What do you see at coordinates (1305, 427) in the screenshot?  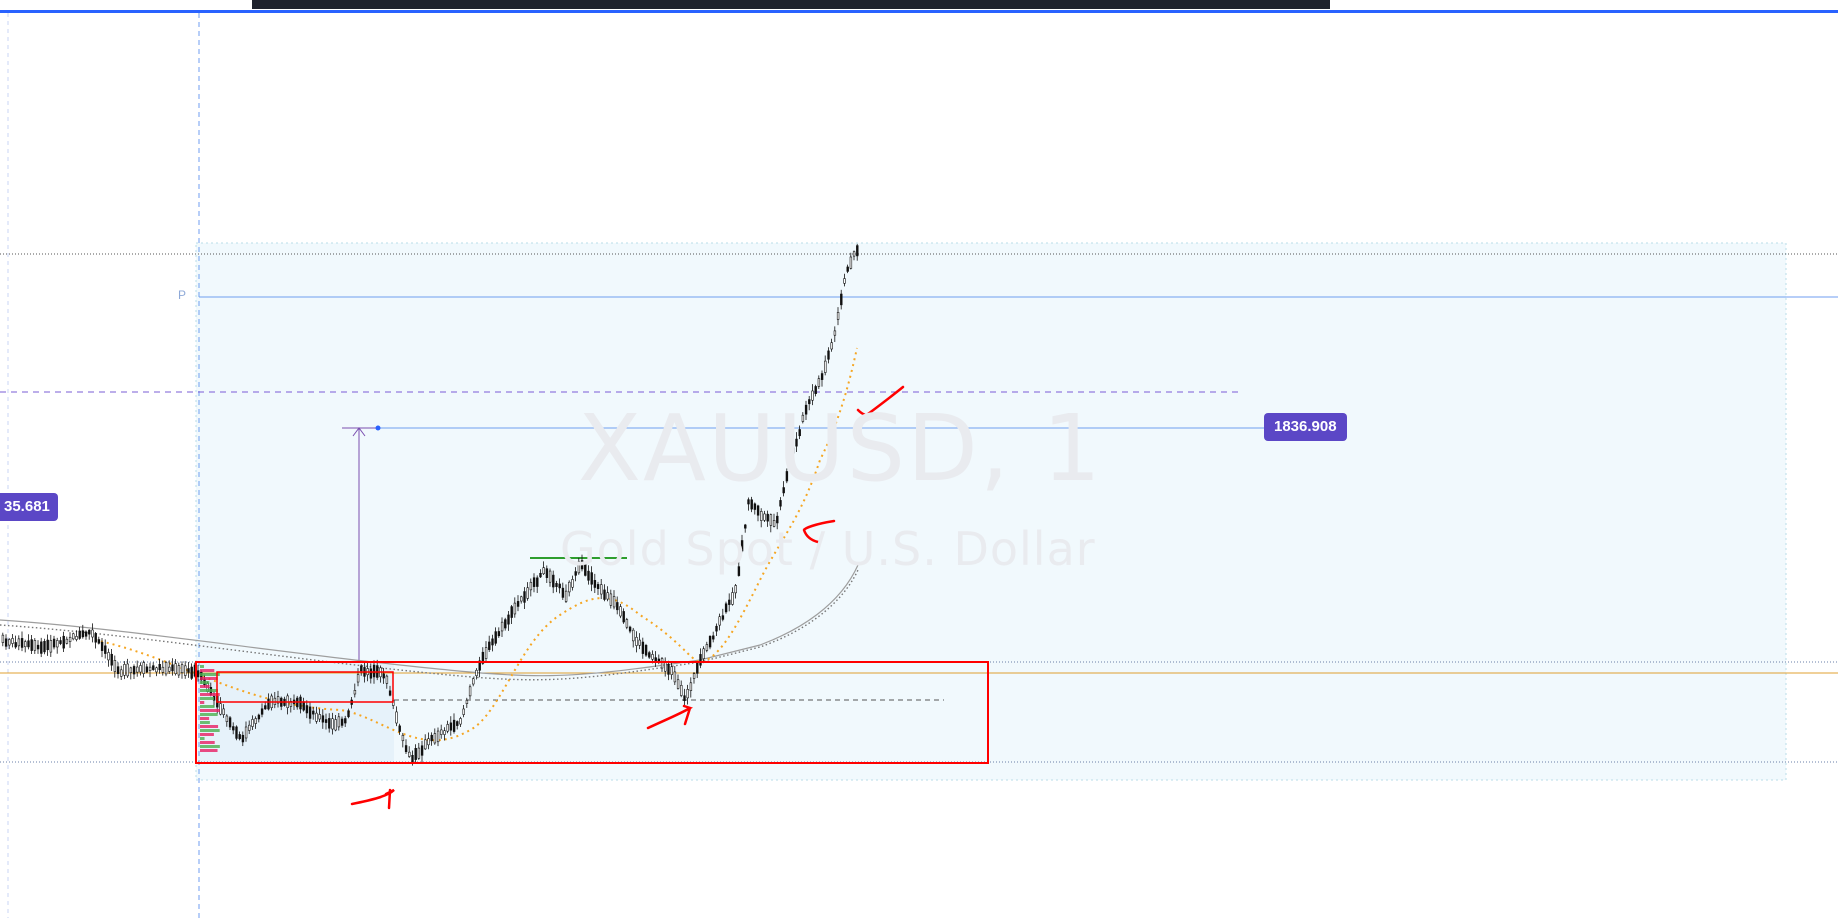 I see `price-badge-target: 1836.908` at bounding box center [1305, 427].